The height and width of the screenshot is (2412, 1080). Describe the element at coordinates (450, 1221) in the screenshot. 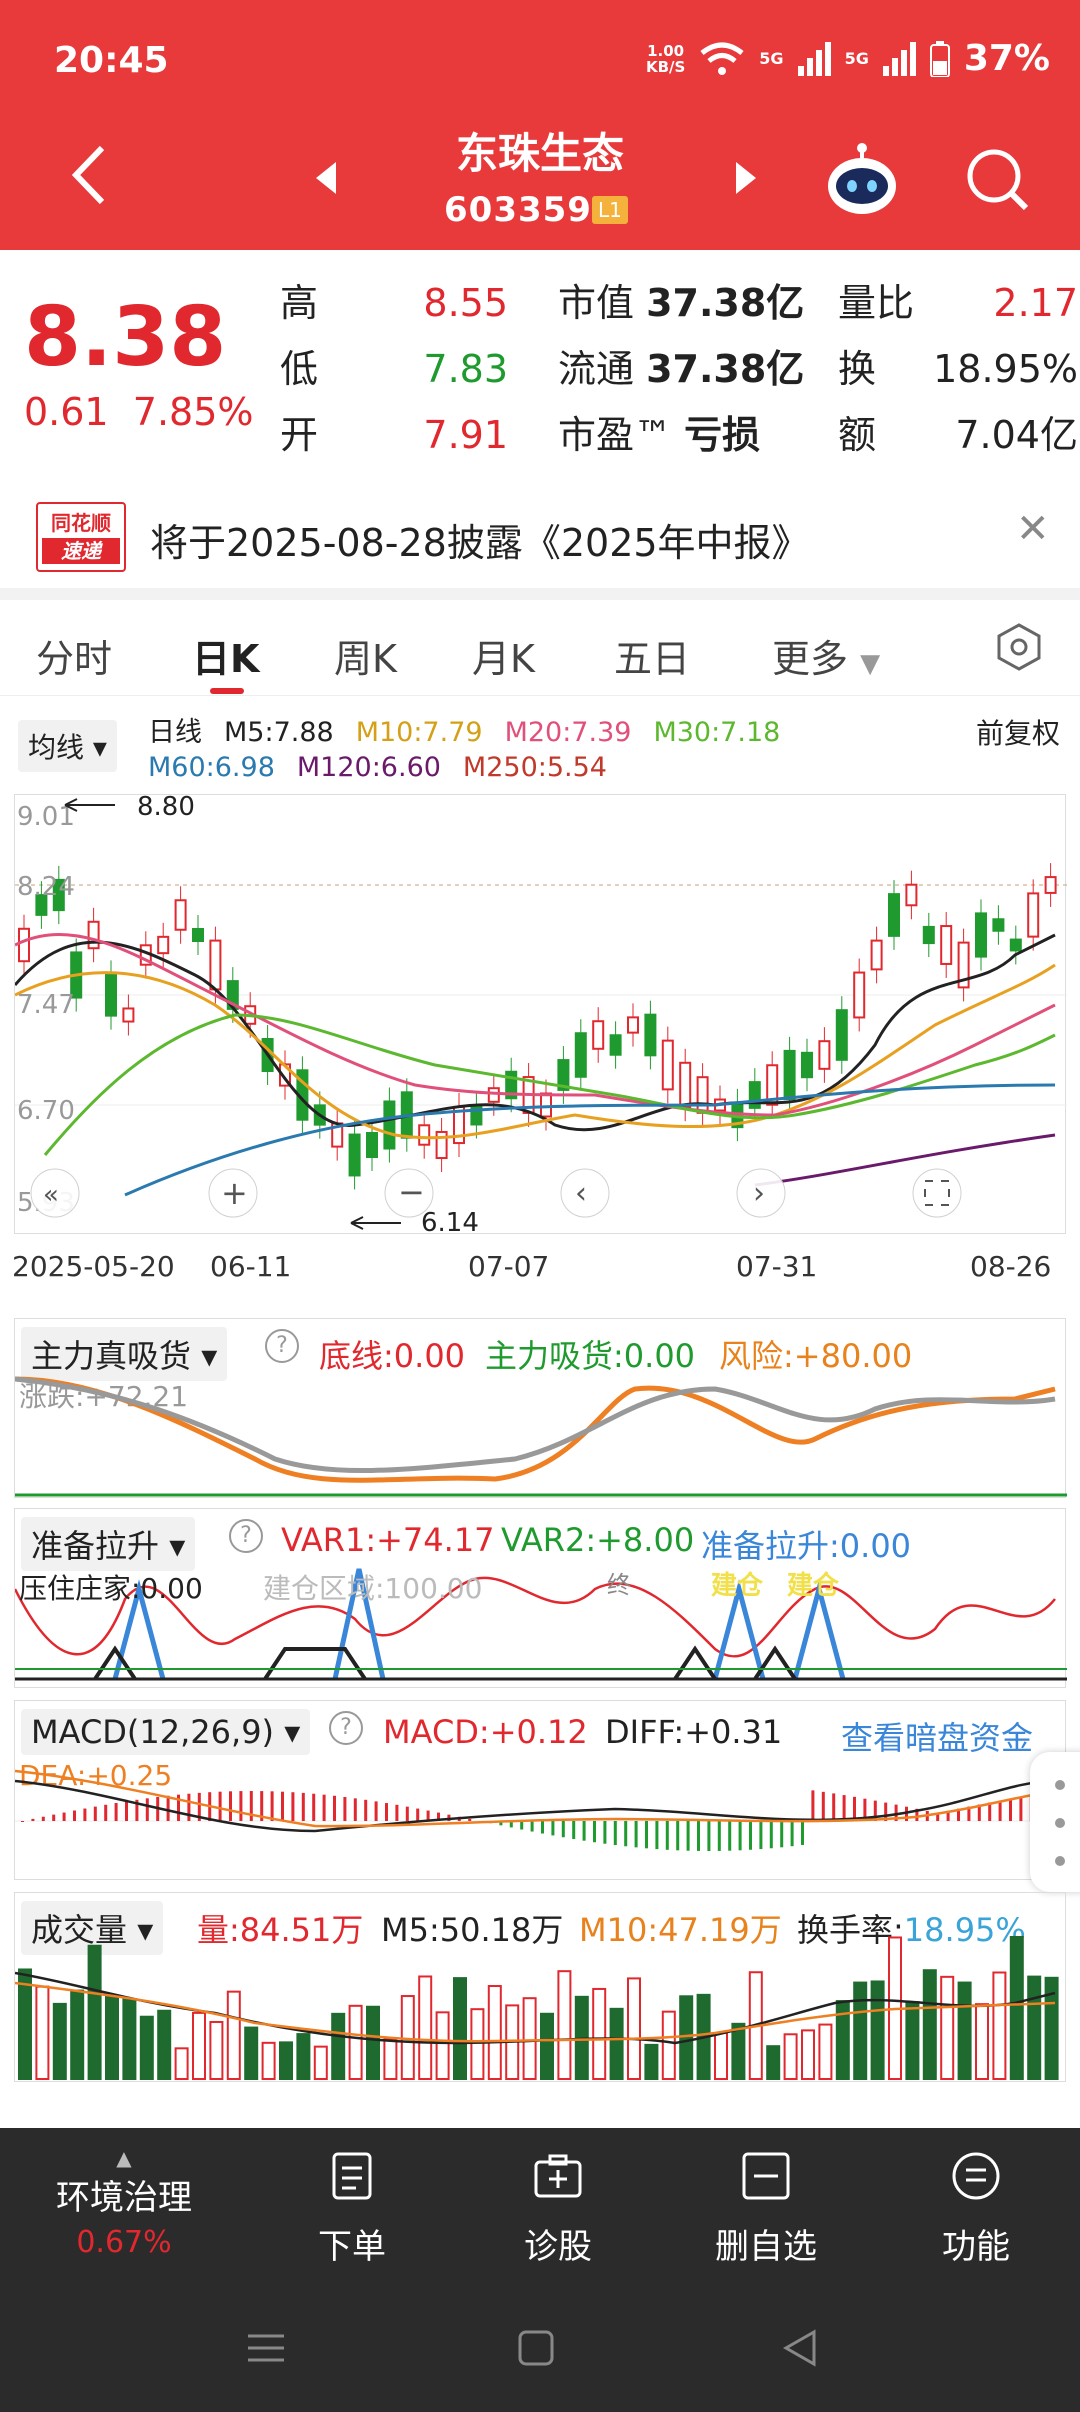

I see `low-mark: 6.14` at that location.